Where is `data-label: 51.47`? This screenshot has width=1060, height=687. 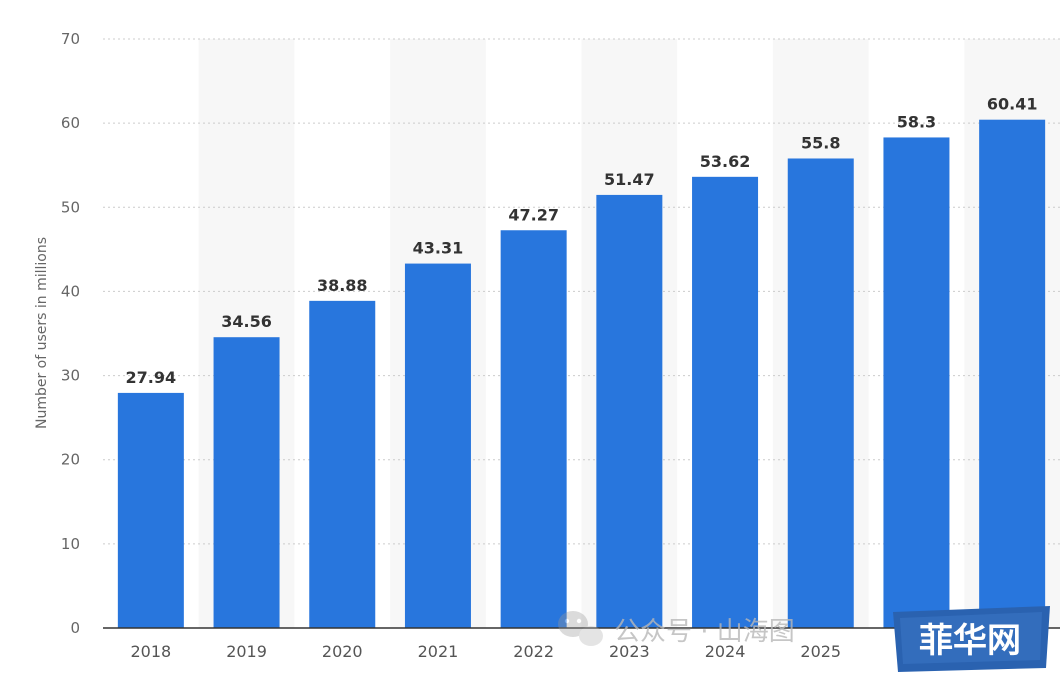 data-label: 51.47 is located at coordinates (629, 179).